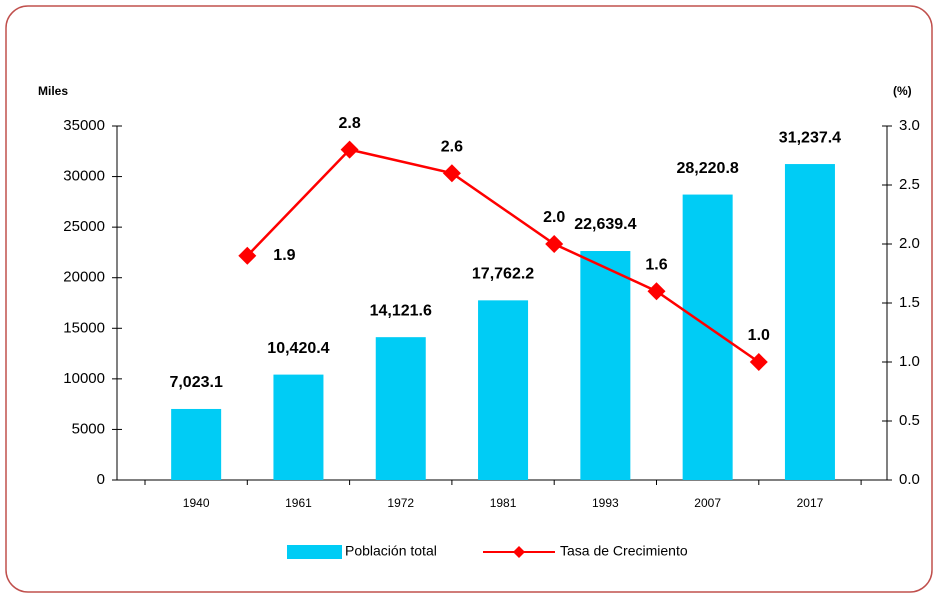 The width and height of the screenshot is (938, 598). Describe the element at coordinates (503, 274) in the screenshot. I see `data-label: 17,762.2` at that location.